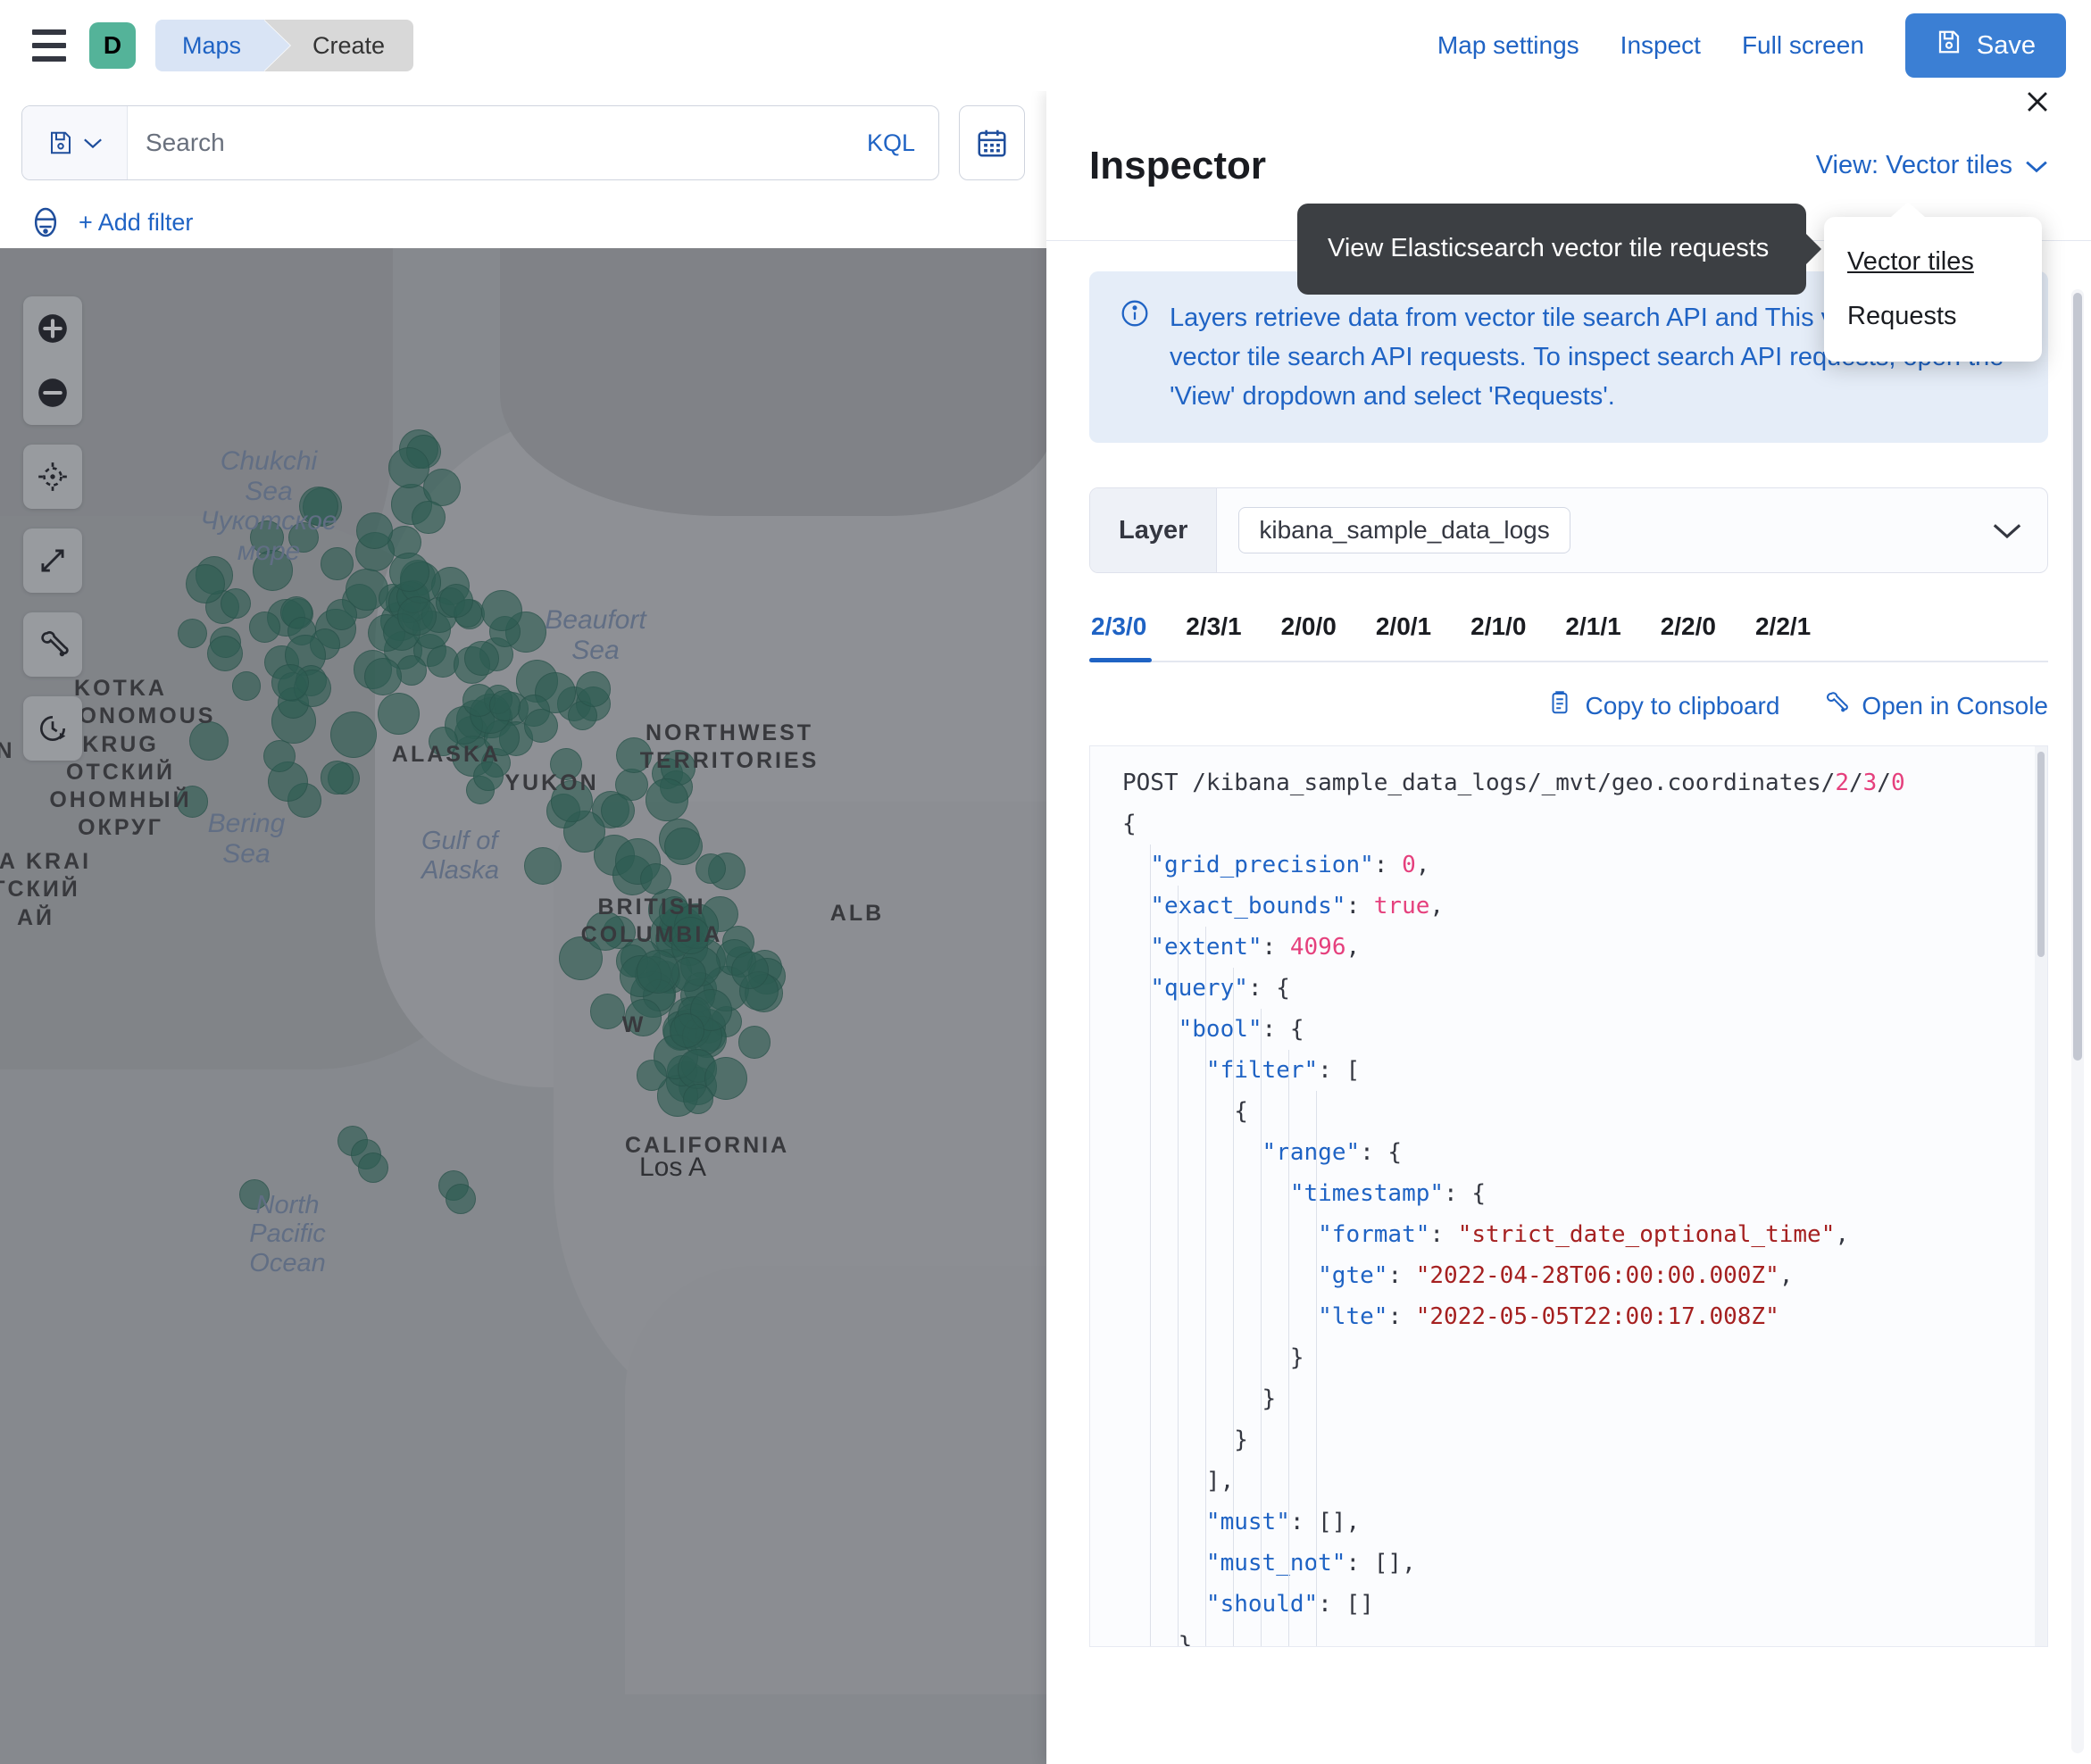 This screenshot has height=1764, width=2091. Describe the element at coordinates (1955, 705) in the screenshot. I see `console-label: Open in Console` at that location.